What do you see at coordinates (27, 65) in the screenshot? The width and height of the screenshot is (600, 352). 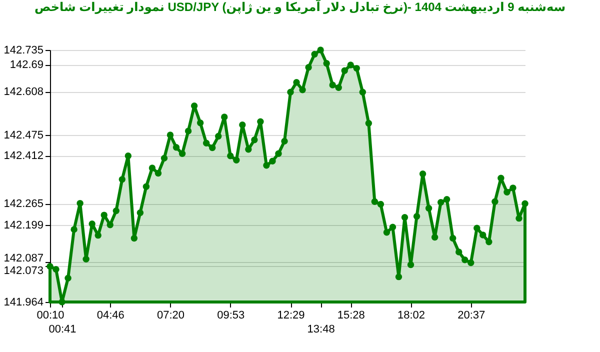 I see `y-tick-label: 142.69` at bounding box center [27, 65].